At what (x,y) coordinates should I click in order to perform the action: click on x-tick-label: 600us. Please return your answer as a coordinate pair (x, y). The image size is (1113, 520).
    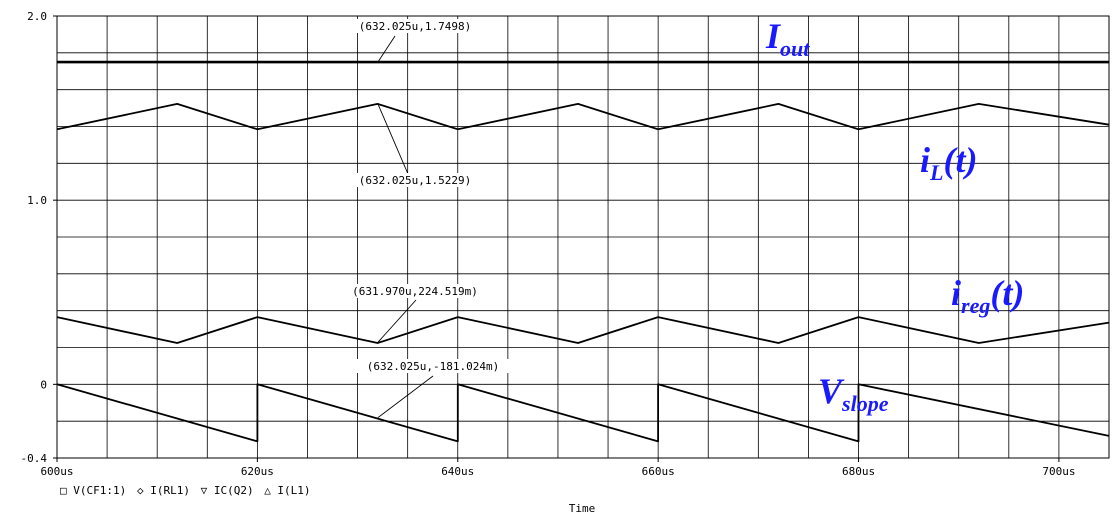
    Looking at the image, I should click on (56, 471).